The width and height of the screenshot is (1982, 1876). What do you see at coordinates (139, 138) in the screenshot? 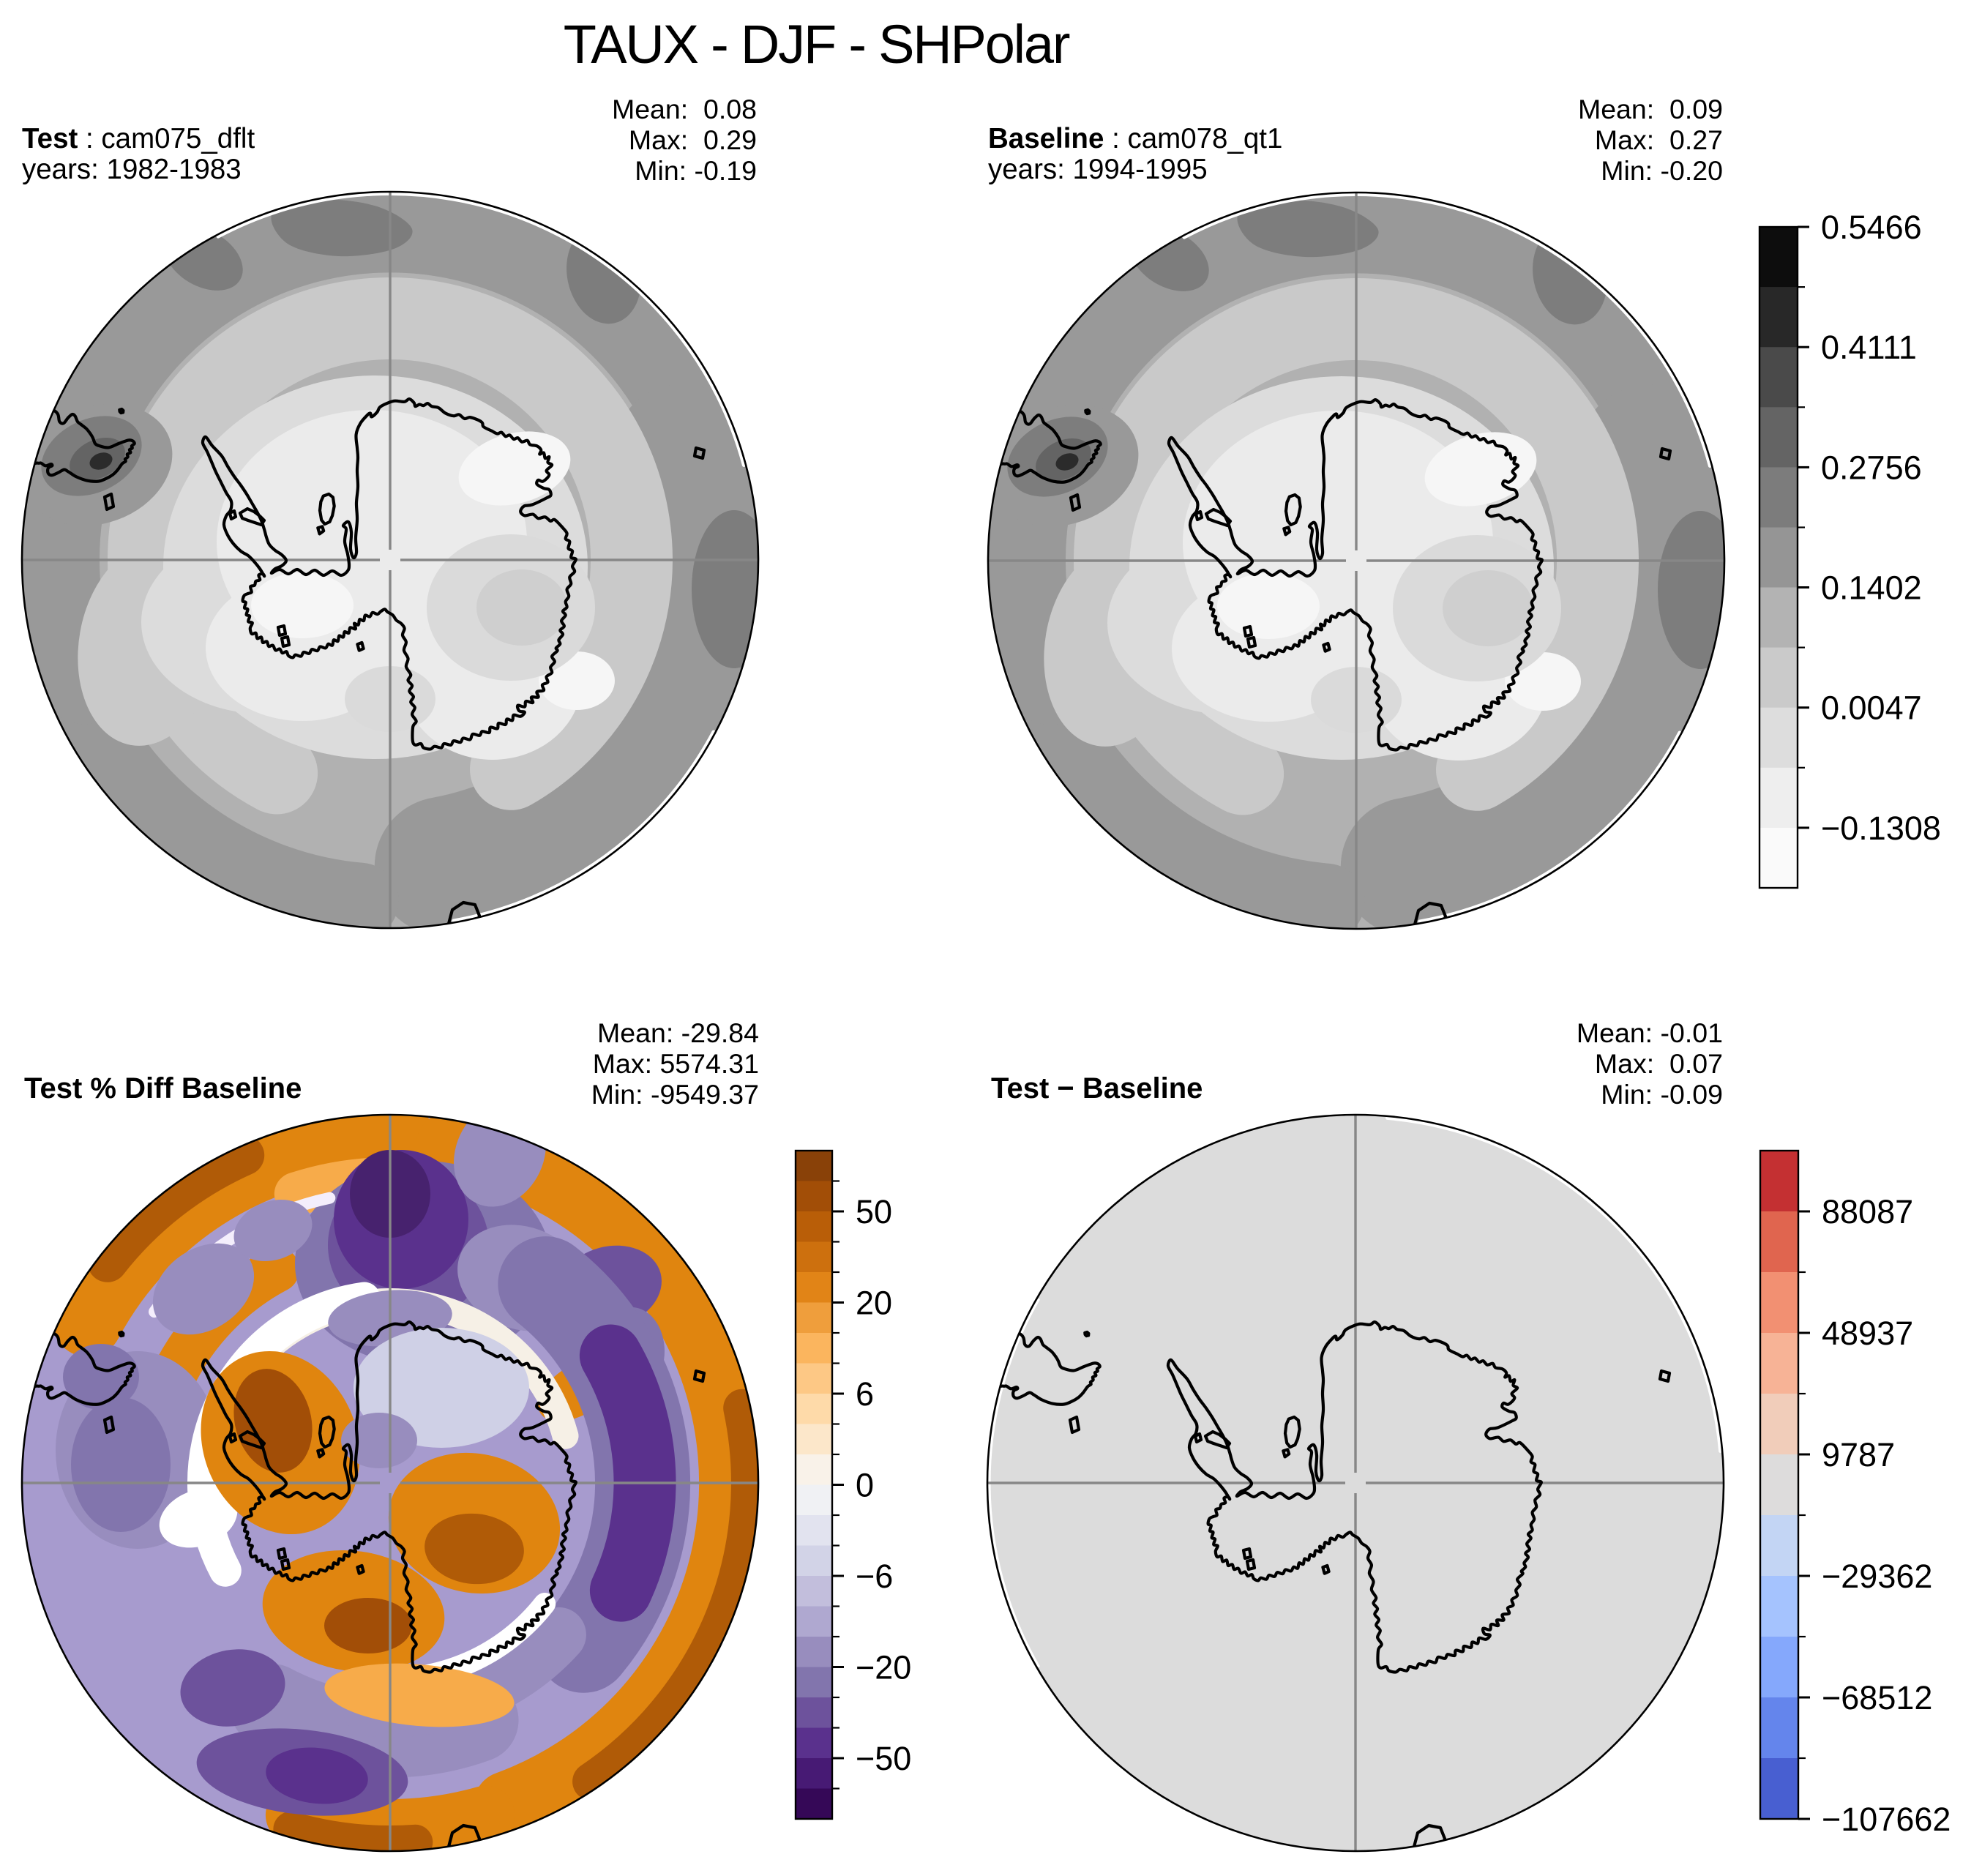
I see `svg-text: Test : cam075_dflt` at bounding box center [139, 138].